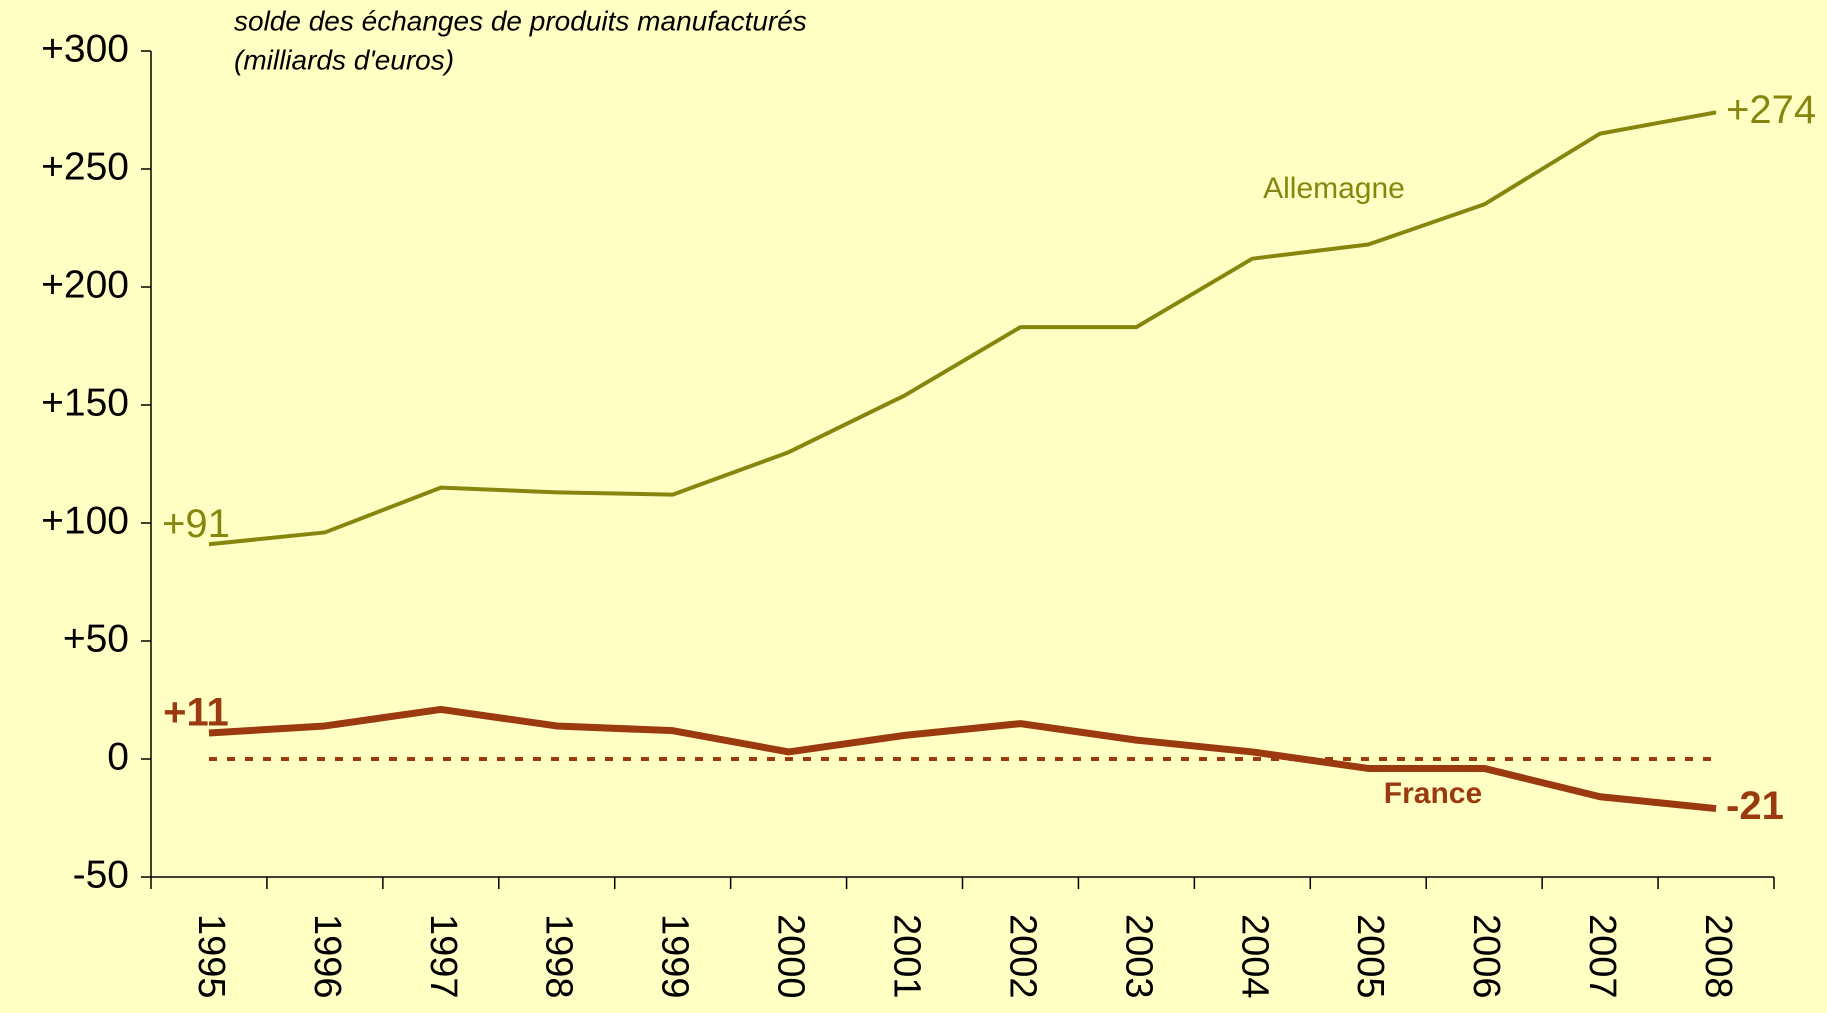 Image resolution: width=1827 pixels, height=1013 pixels. I want to click on x-tick-label: 2007, so click(1602, 956).